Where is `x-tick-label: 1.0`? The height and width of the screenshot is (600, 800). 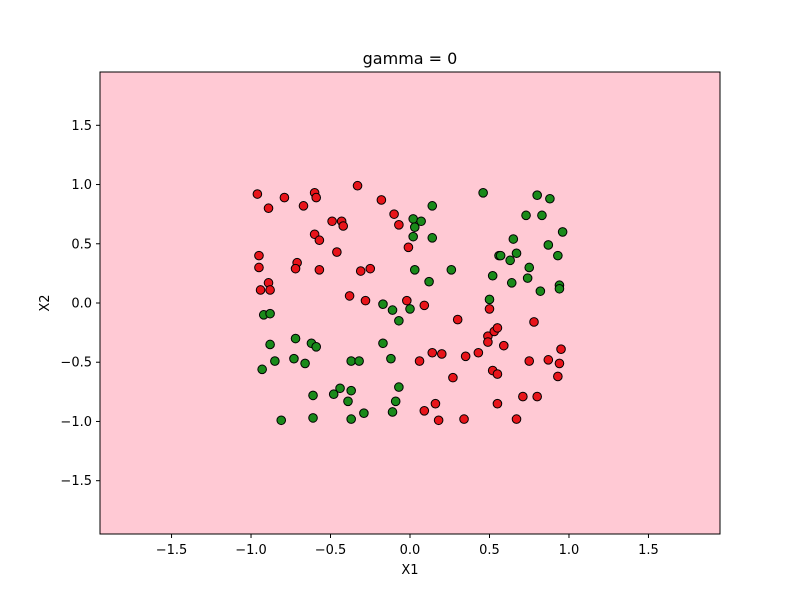
x-tick-label: 1.0 is located at coordinates (569, 550).